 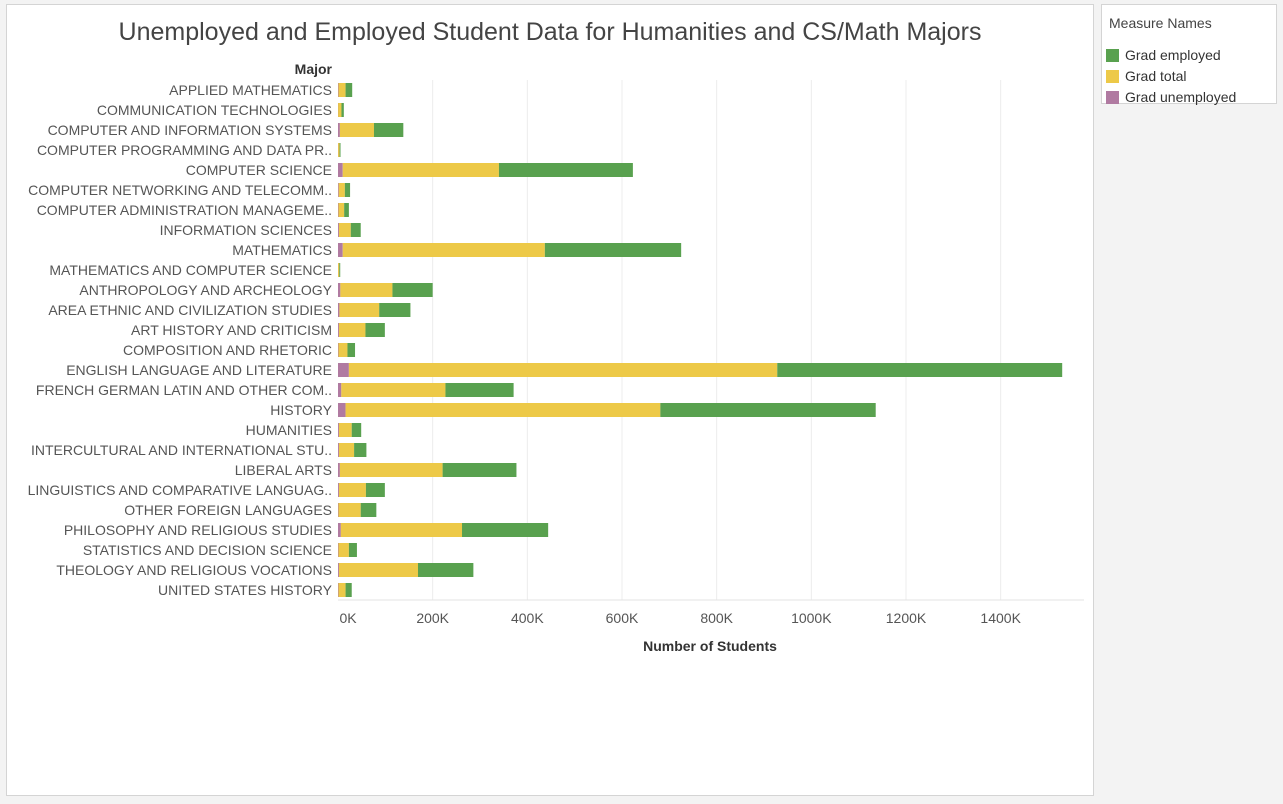 What do you see at coordinates (710, 646) in the screenshot?
I see `x-axis-title: Number of Students` at bounding box center [710, 646].